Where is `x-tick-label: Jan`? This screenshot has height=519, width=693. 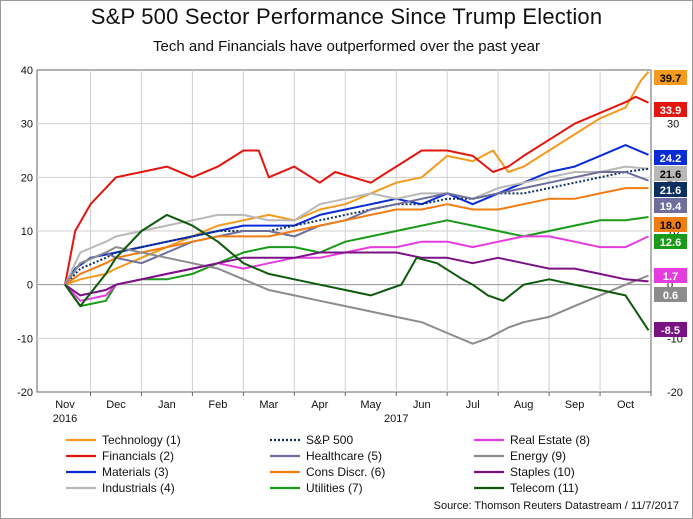 x-tick-label: Jan is located at coordinates (167, 405).